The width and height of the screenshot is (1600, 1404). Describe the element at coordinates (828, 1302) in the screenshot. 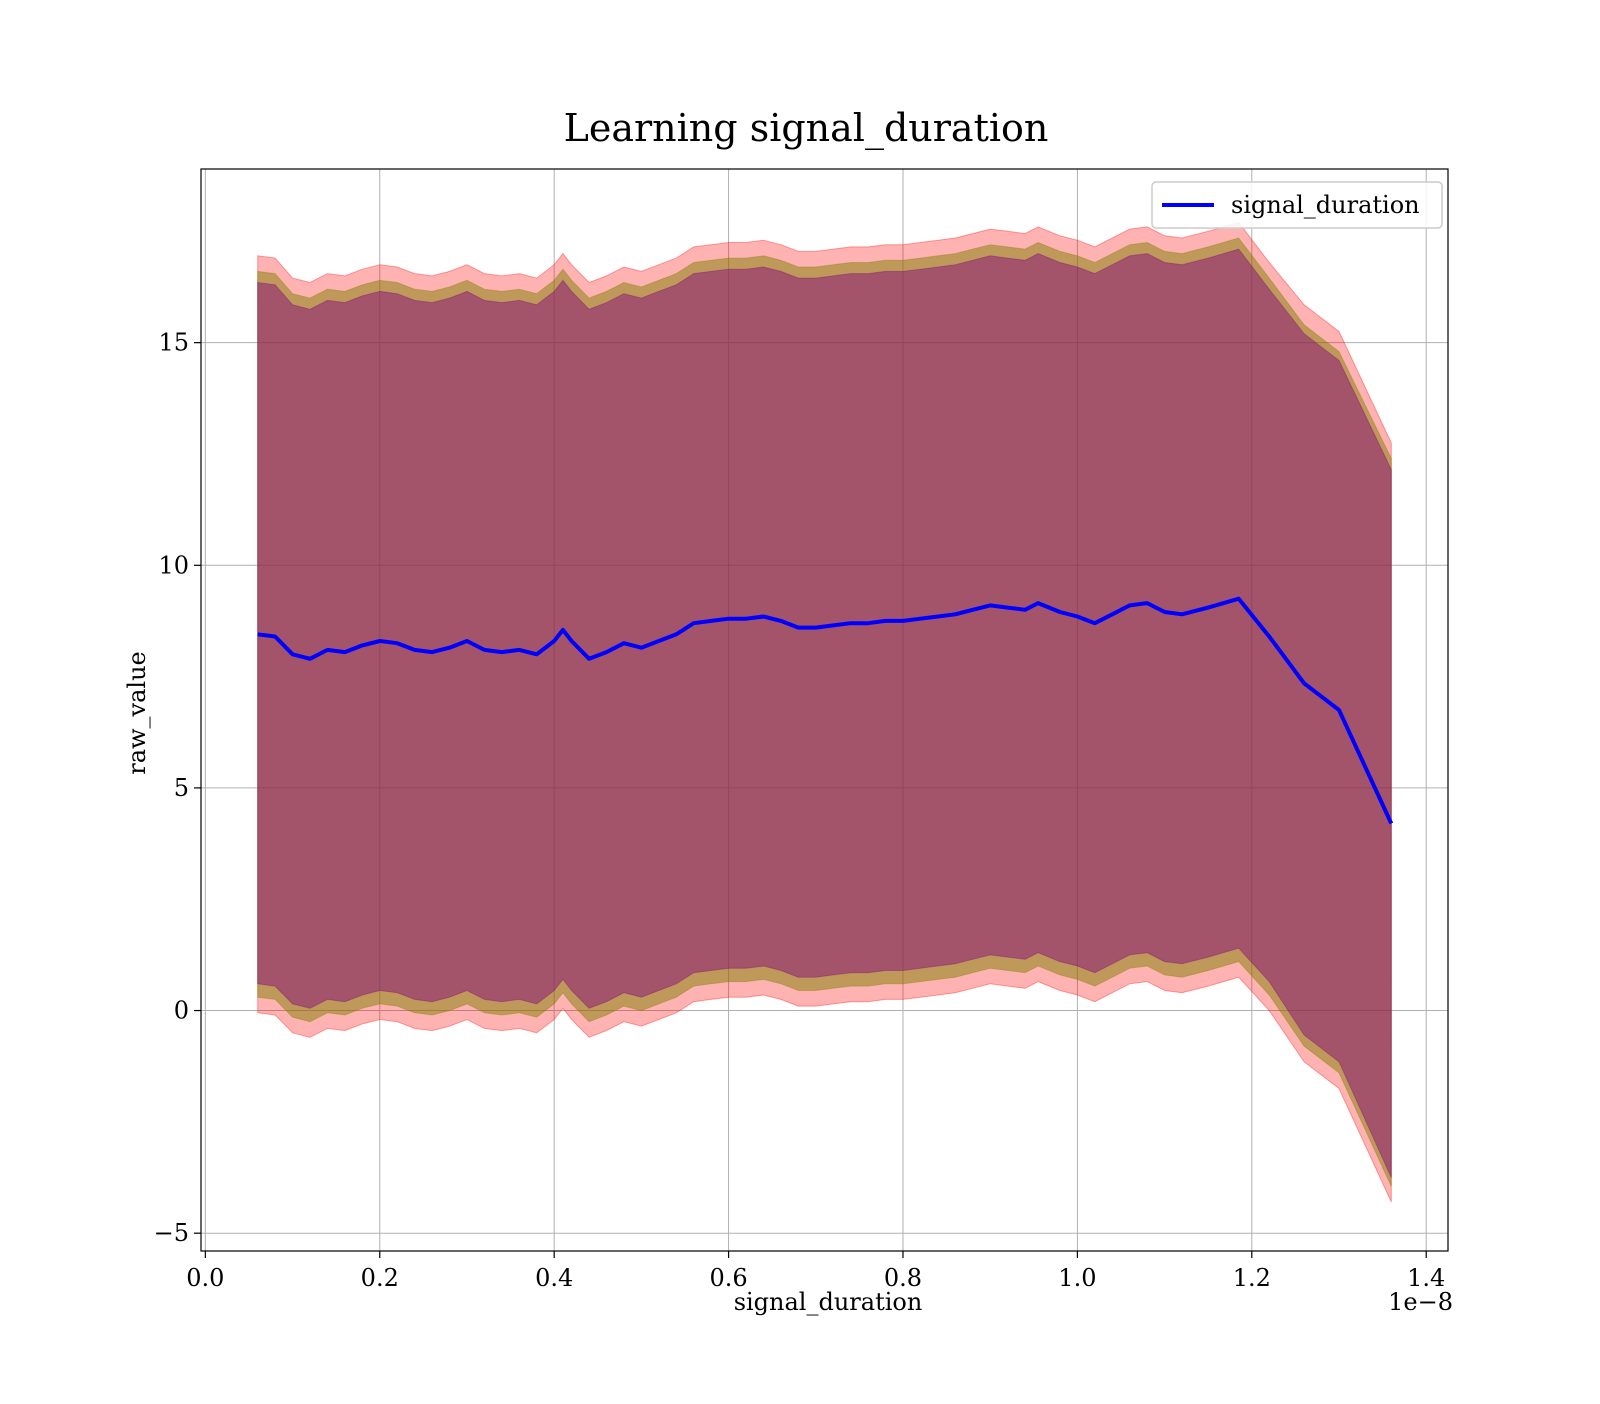

I see `x-axis-label: signal_duration` at that location.